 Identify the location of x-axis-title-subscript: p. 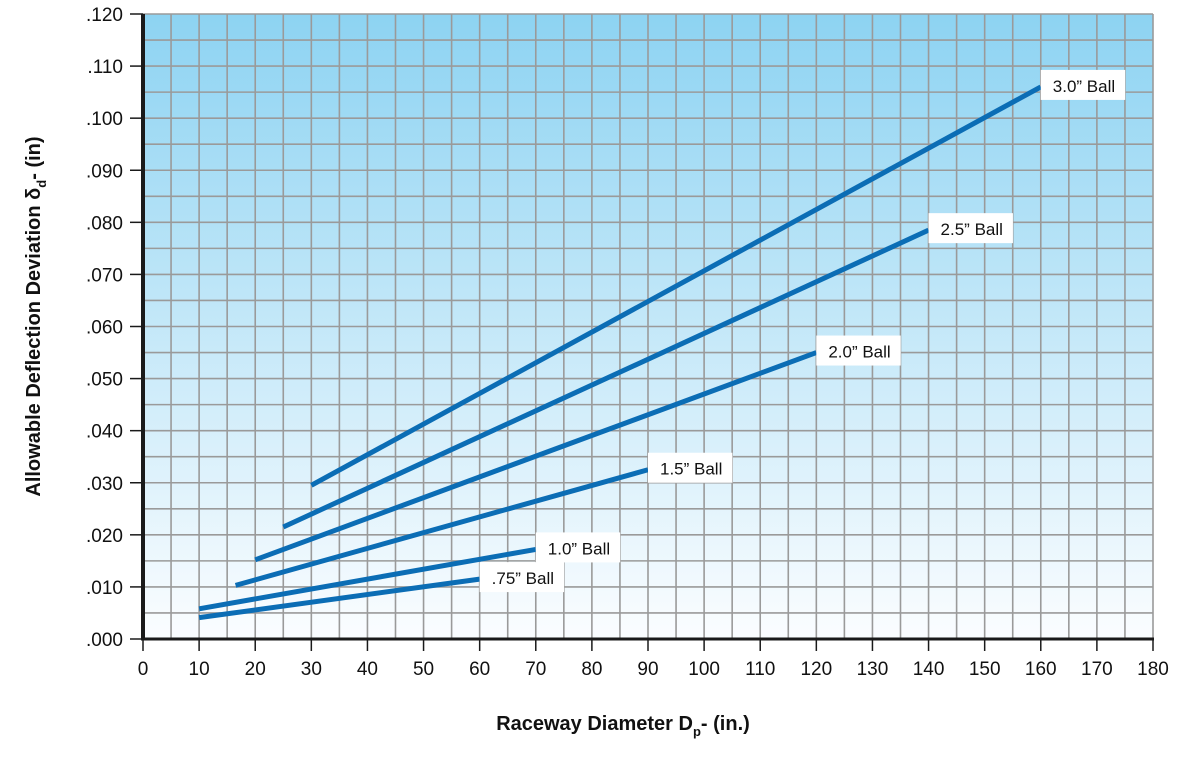
(697, 731).